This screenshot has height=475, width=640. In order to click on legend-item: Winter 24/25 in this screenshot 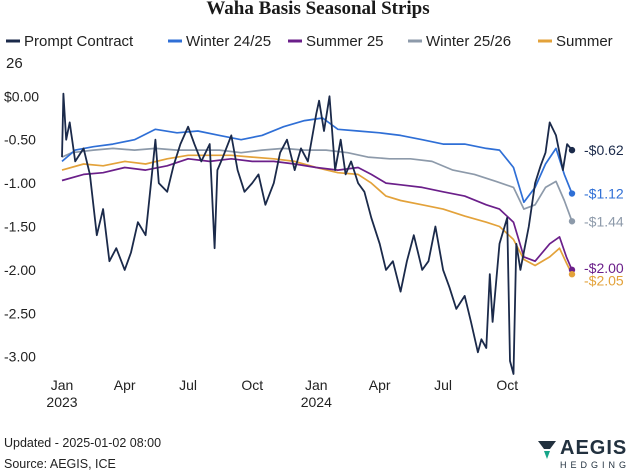, I will do `click(219, 41)`.